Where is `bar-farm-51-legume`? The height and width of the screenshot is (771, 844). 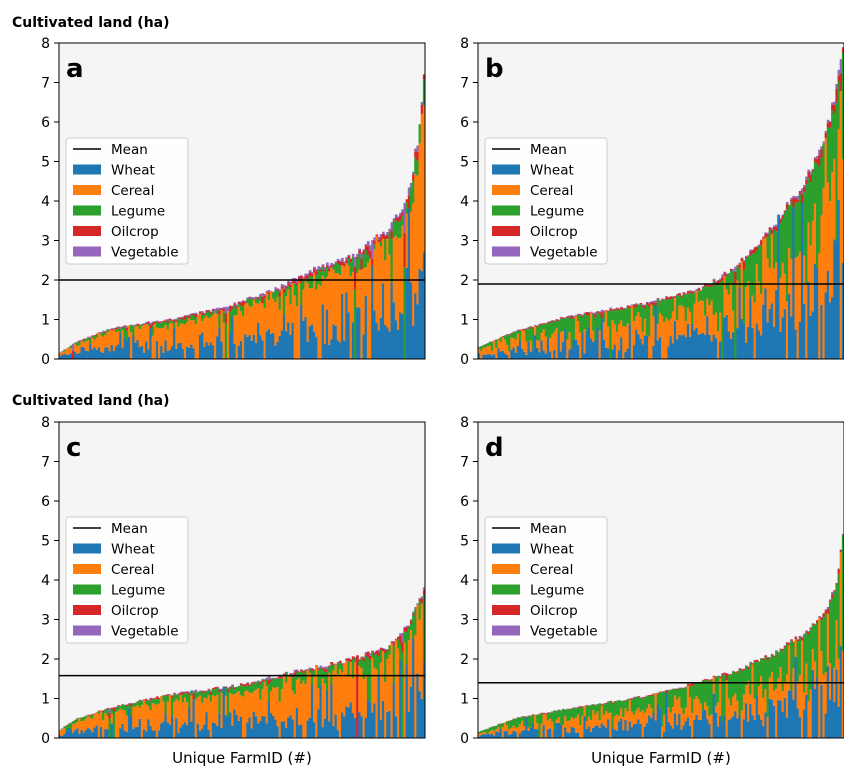 bar-farm-51-legume is located at coordinates (587, 714).